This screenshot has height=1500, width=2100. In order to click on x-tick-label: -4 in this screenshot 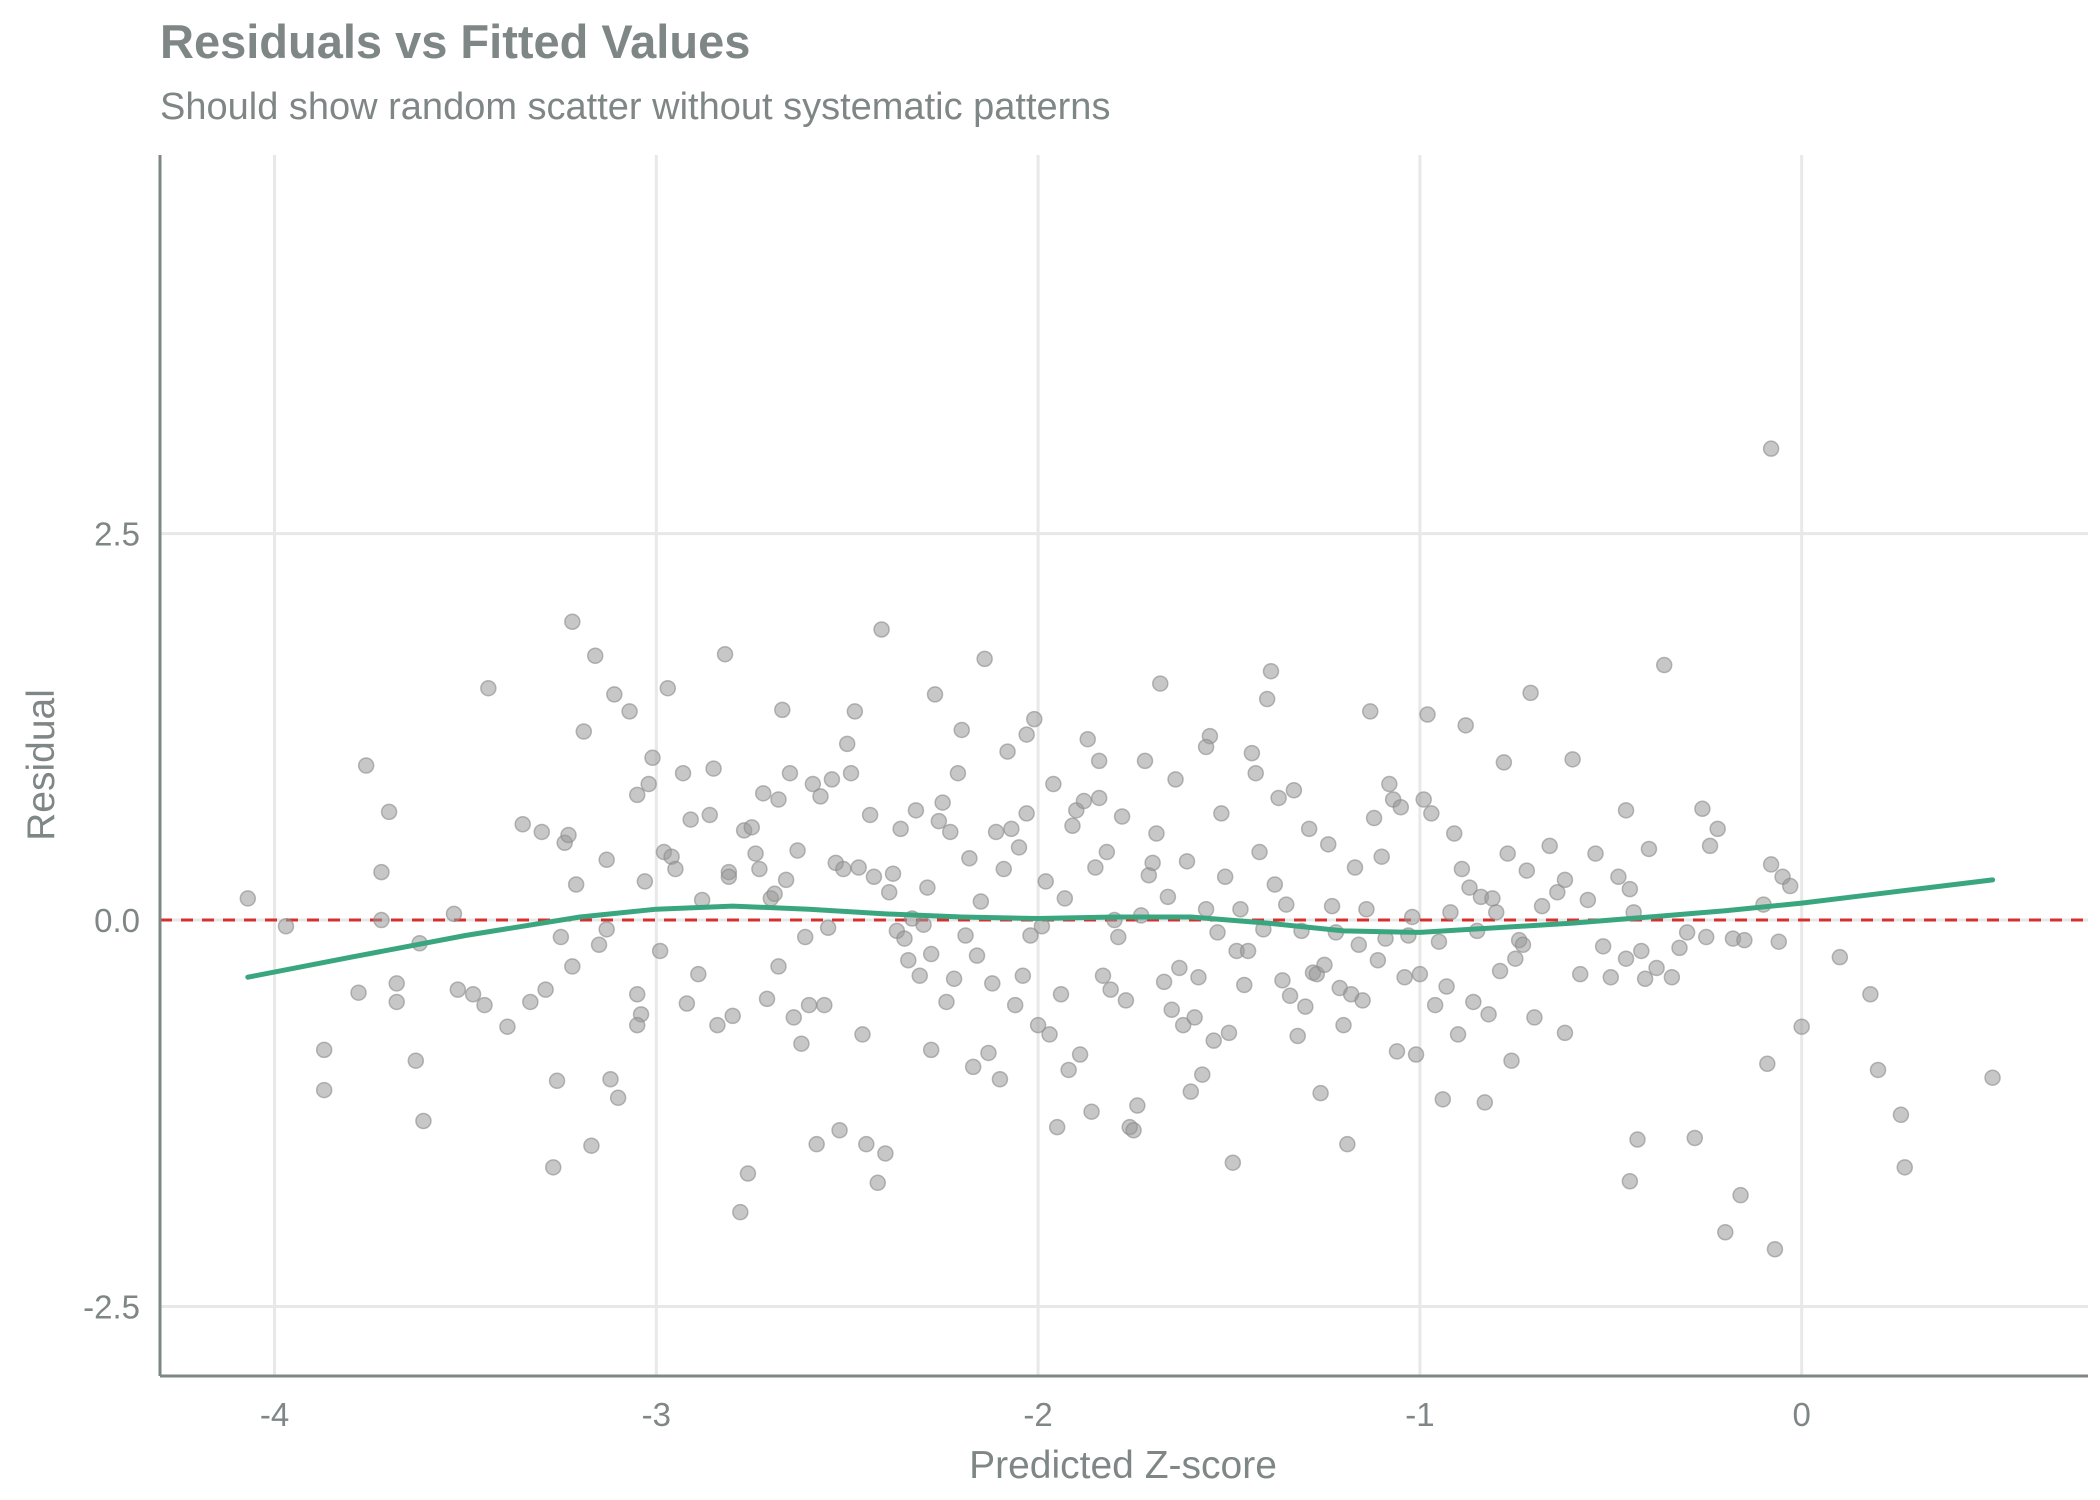, I will do `click(274, 1414)`.